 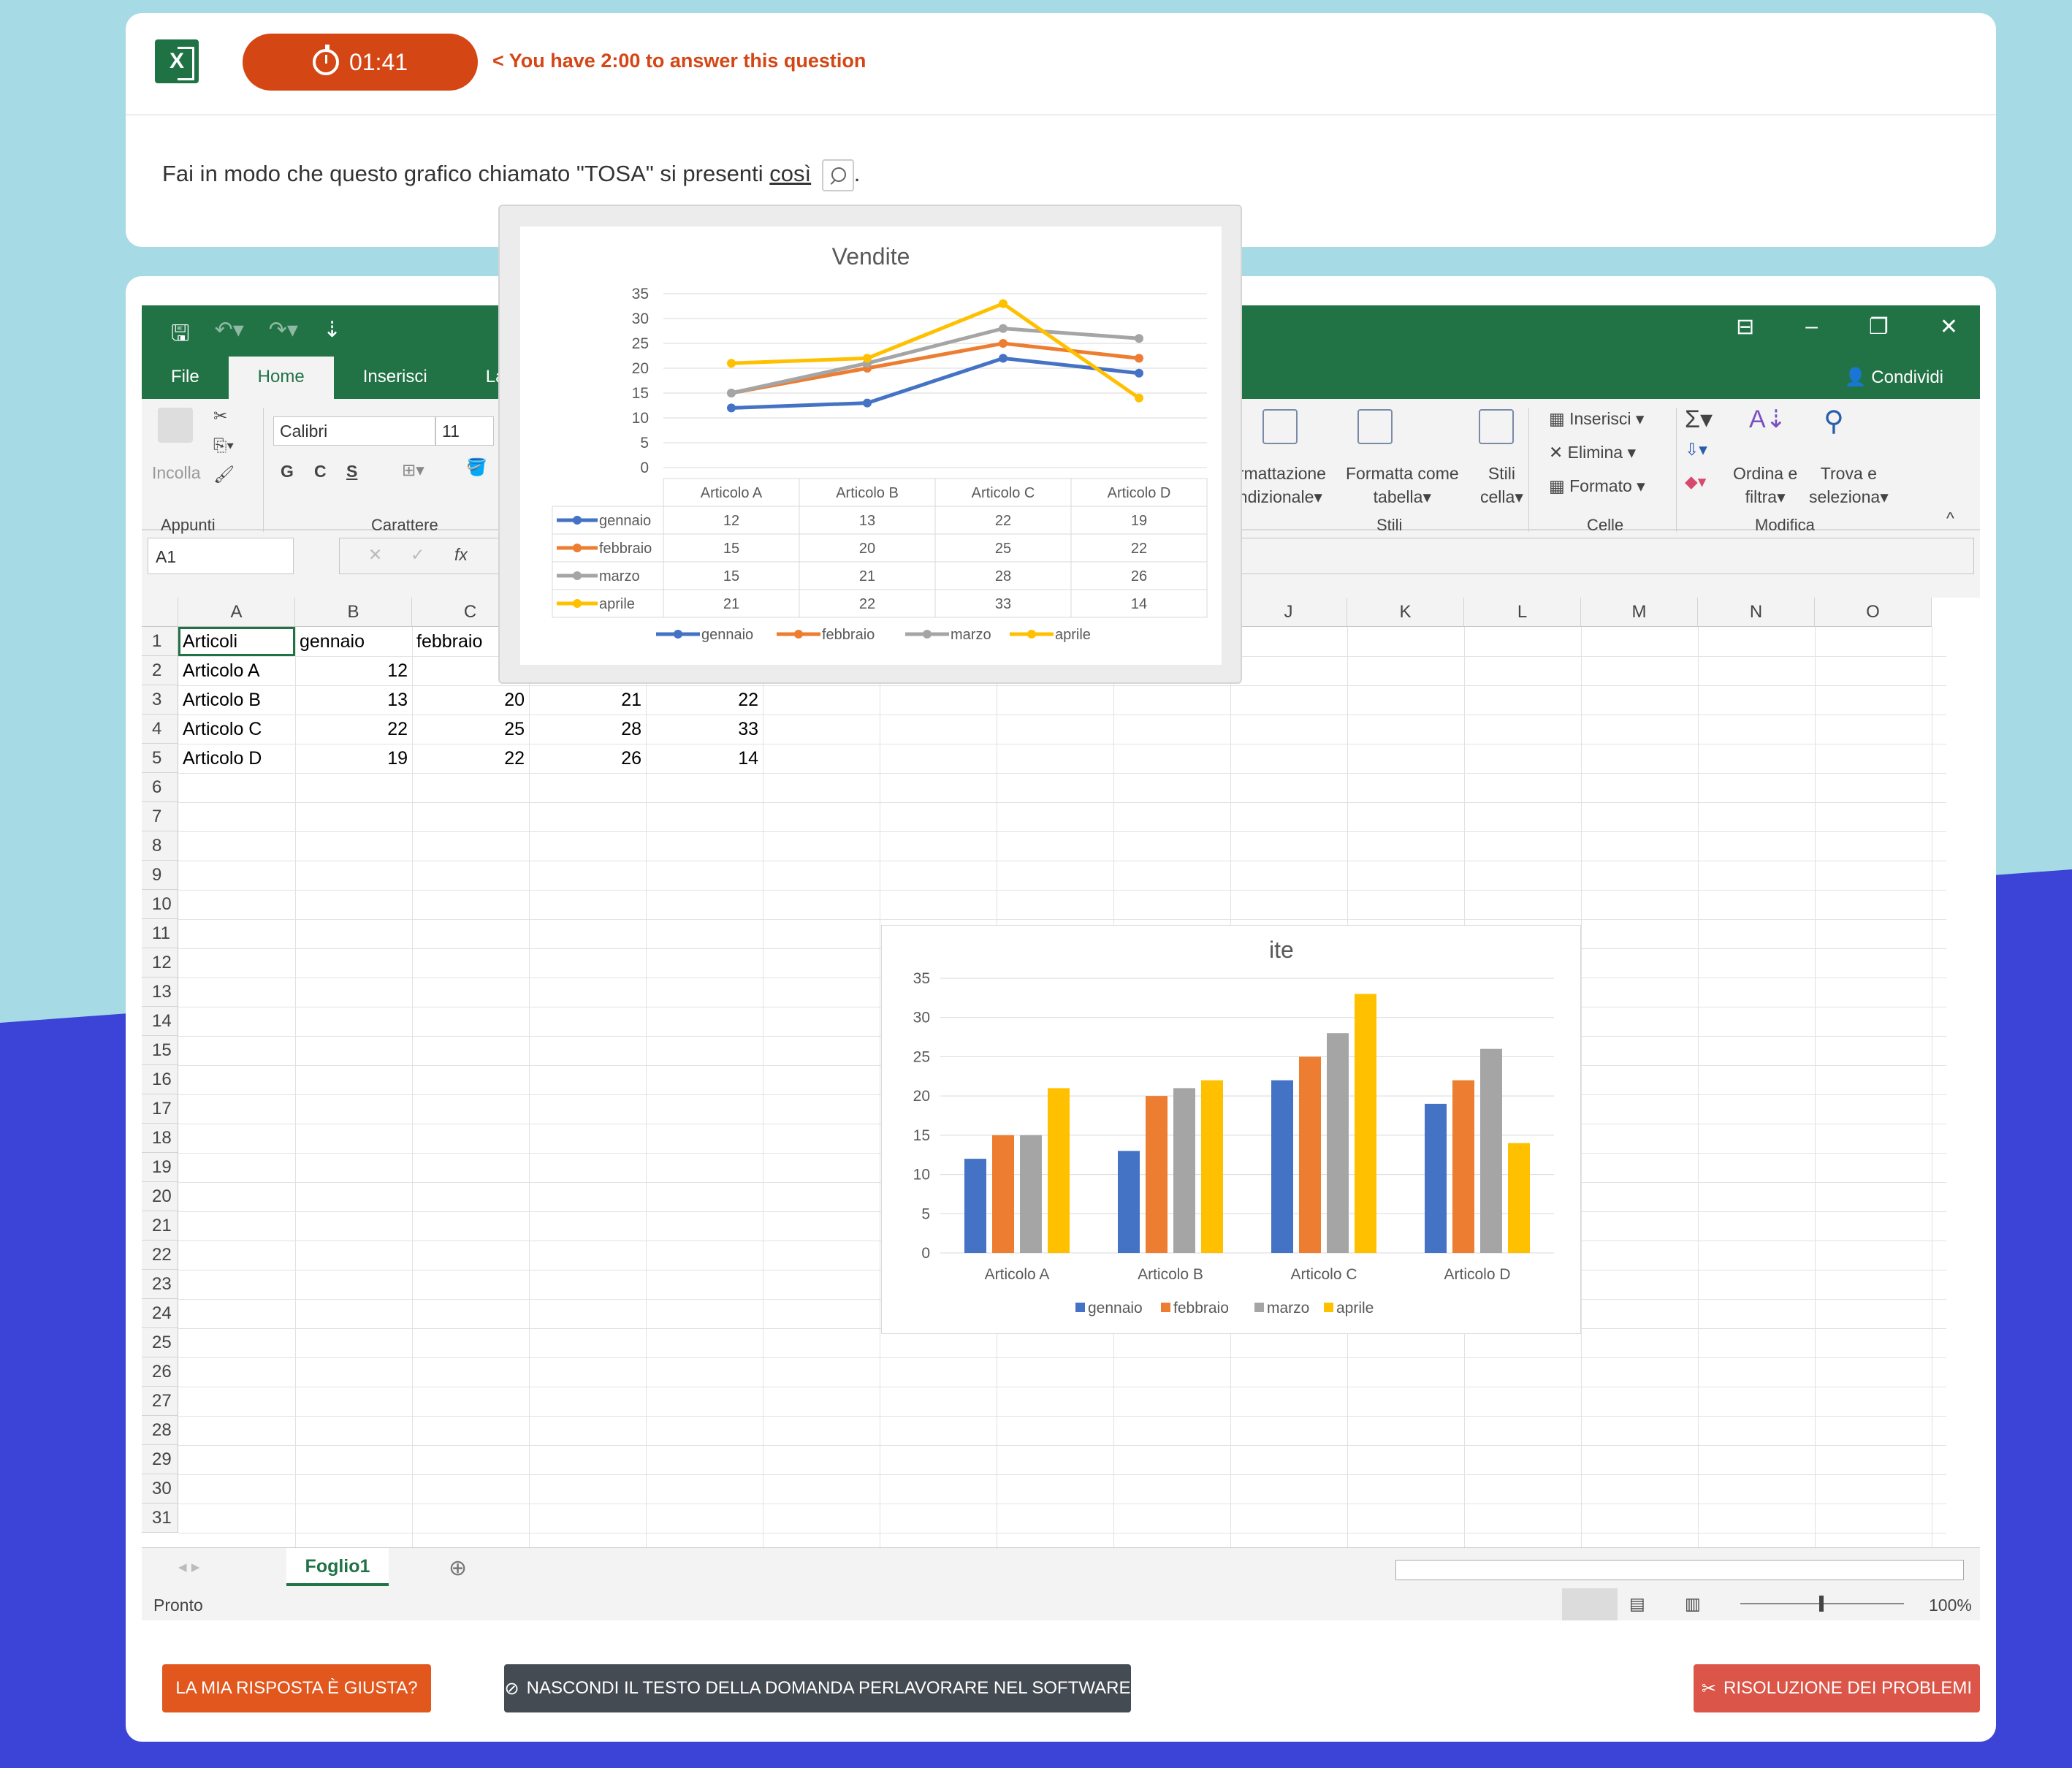 I want to click on row-header: 28, so click(x=160, y=1430).